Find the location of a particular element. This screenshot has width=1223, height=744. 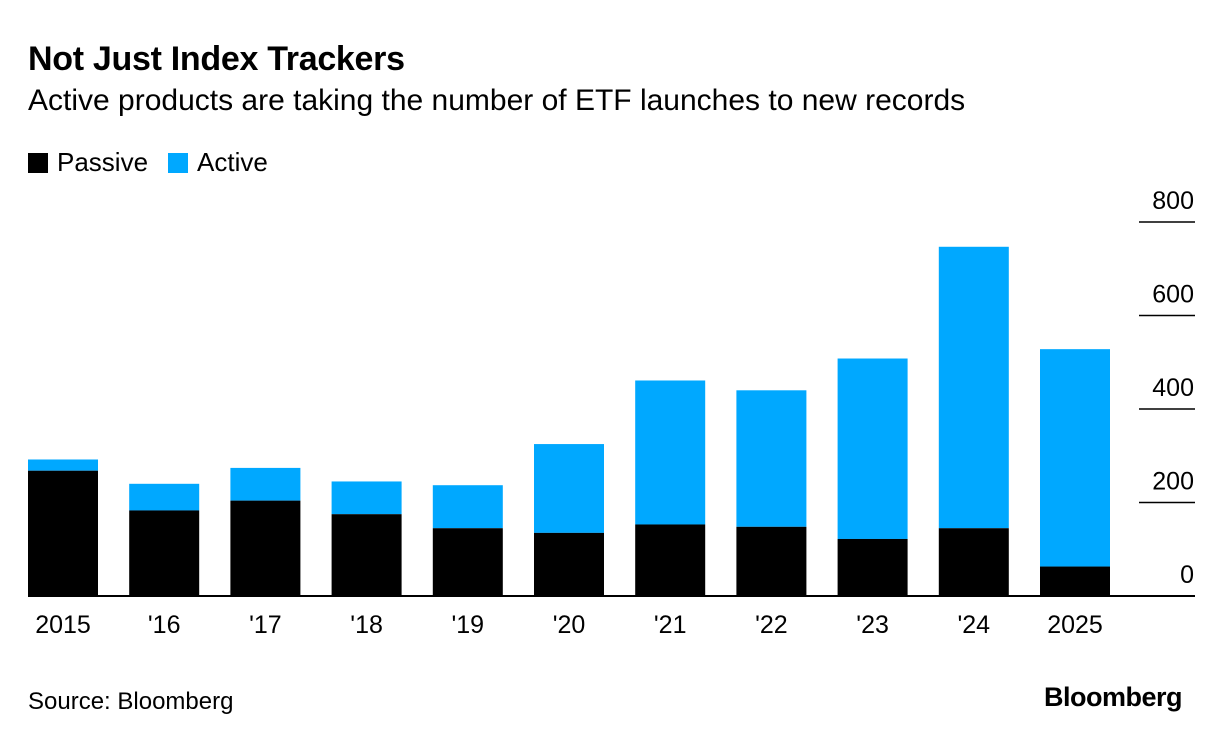

x-tick-label-0: 2015 is located at coordinates (63, 625).